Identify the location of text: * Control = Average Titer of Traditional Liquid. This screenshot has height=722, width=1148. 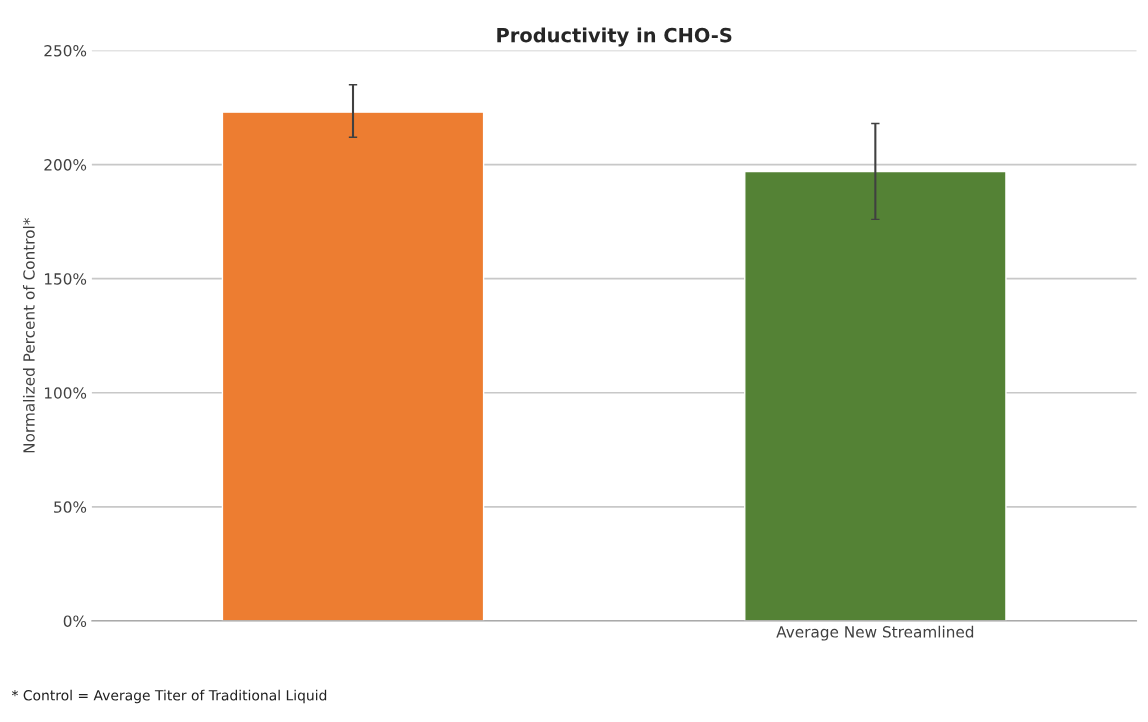
(169, 696).